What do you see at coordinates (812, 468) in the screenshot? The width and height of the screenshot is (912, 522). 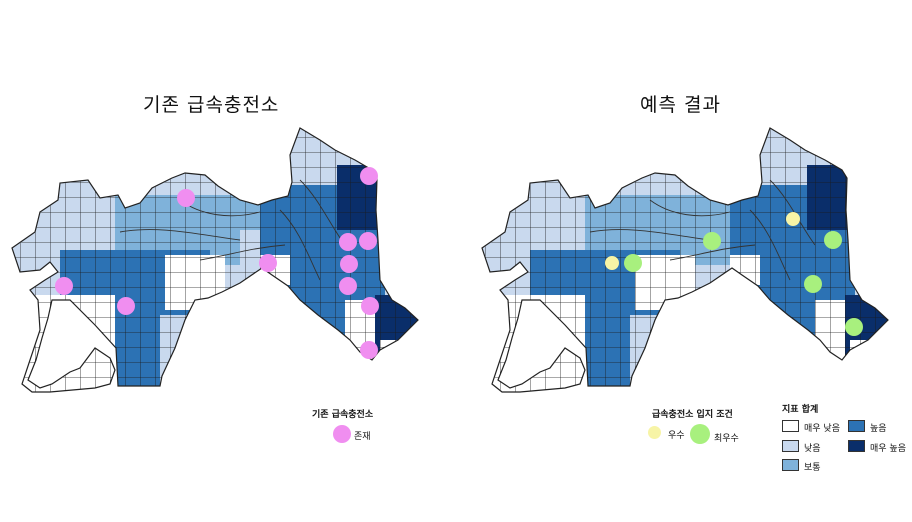 I see `legend-label-medium: 보통` at bounding box center [812, 468].